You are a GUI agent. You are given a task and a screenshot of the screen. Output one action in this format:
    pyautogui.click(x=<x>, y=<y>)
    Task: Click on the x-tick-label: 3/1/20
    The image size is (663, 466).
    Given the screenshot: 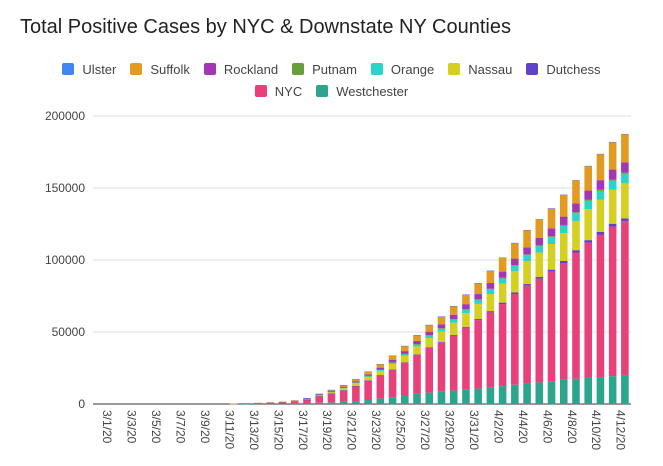 What is the action you would take?
    pyautogui.click(x=107, y=427)
    